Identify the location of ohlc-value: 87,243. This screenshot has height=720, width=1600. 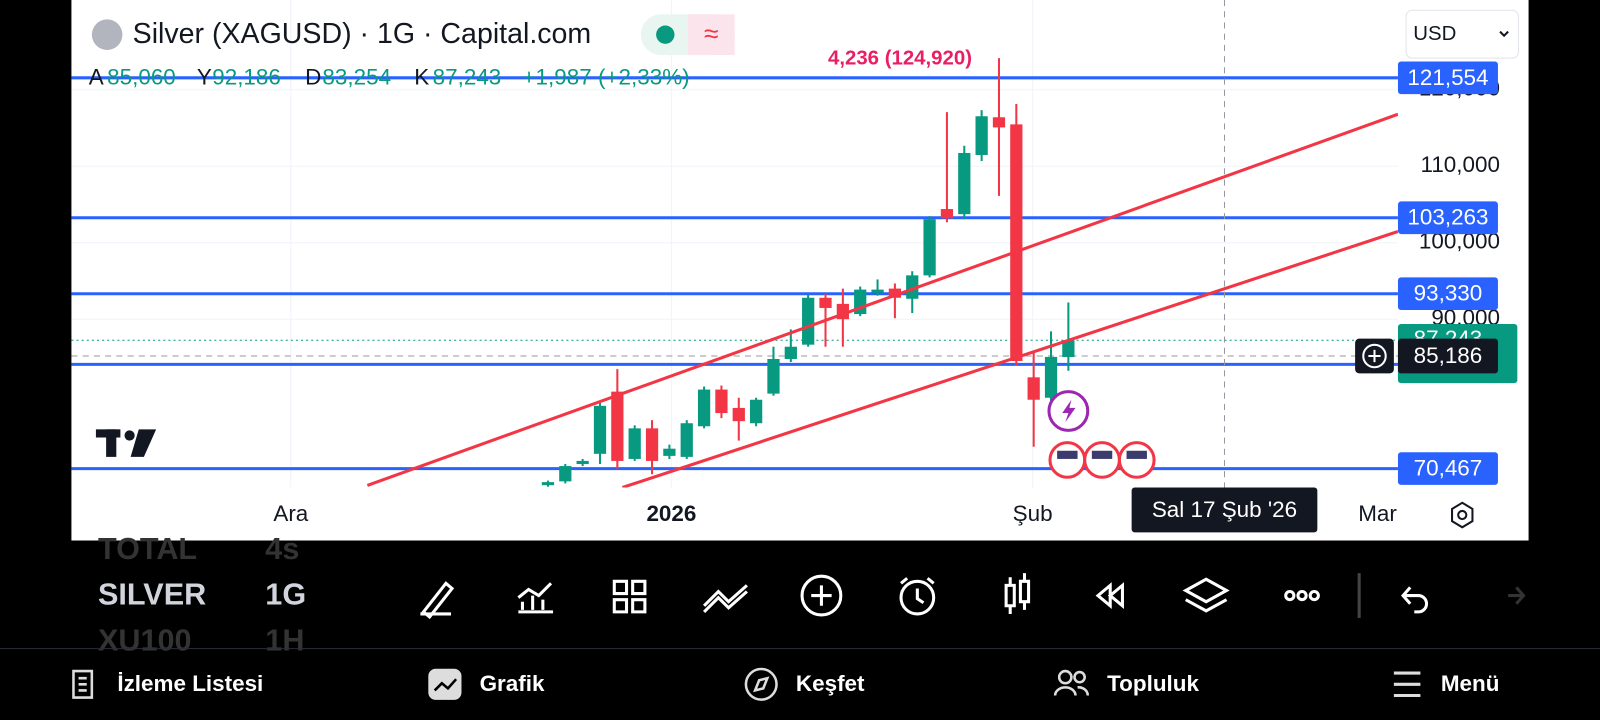
(467, 76).